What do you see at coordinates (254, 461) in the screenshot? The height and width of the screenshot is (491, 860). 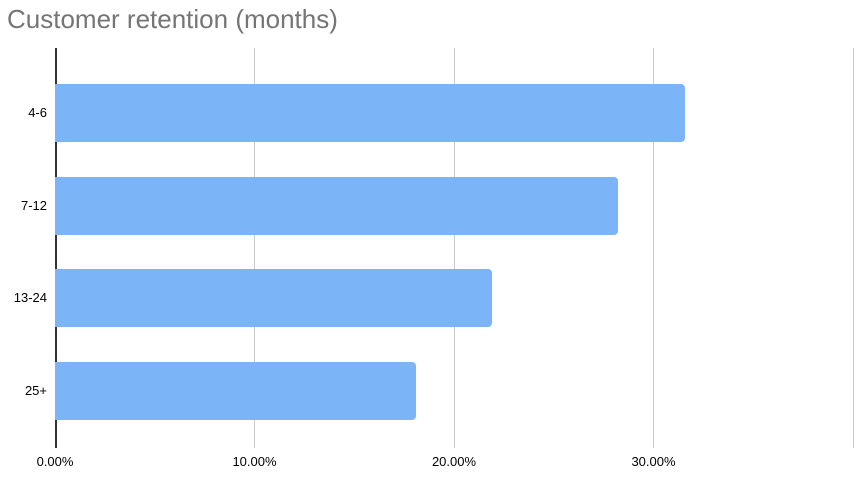 I see `x-tick-label: 10.00%` at bounding box center [254, 461].